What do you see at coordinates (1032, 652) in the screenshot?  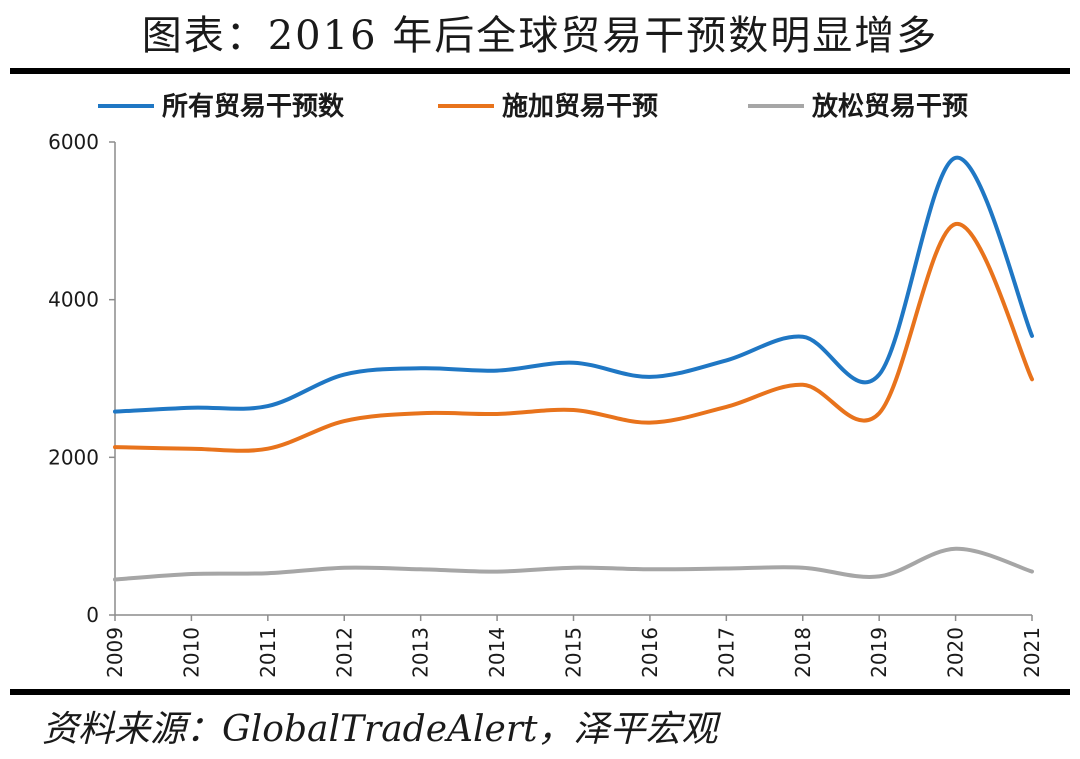 I see `x-tick-label: 2021` at bounding box center [1032, 652].